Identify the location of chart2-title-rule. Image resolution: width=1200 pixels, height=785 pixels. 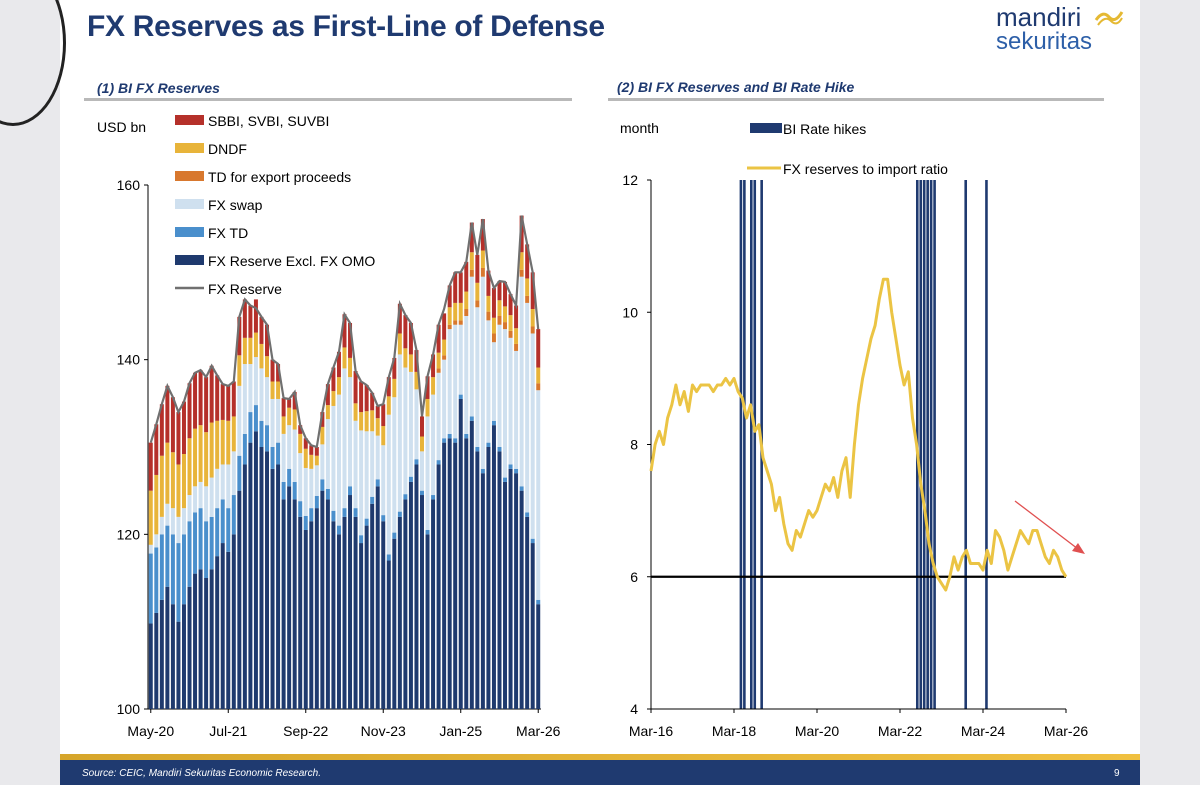
(856, 99).